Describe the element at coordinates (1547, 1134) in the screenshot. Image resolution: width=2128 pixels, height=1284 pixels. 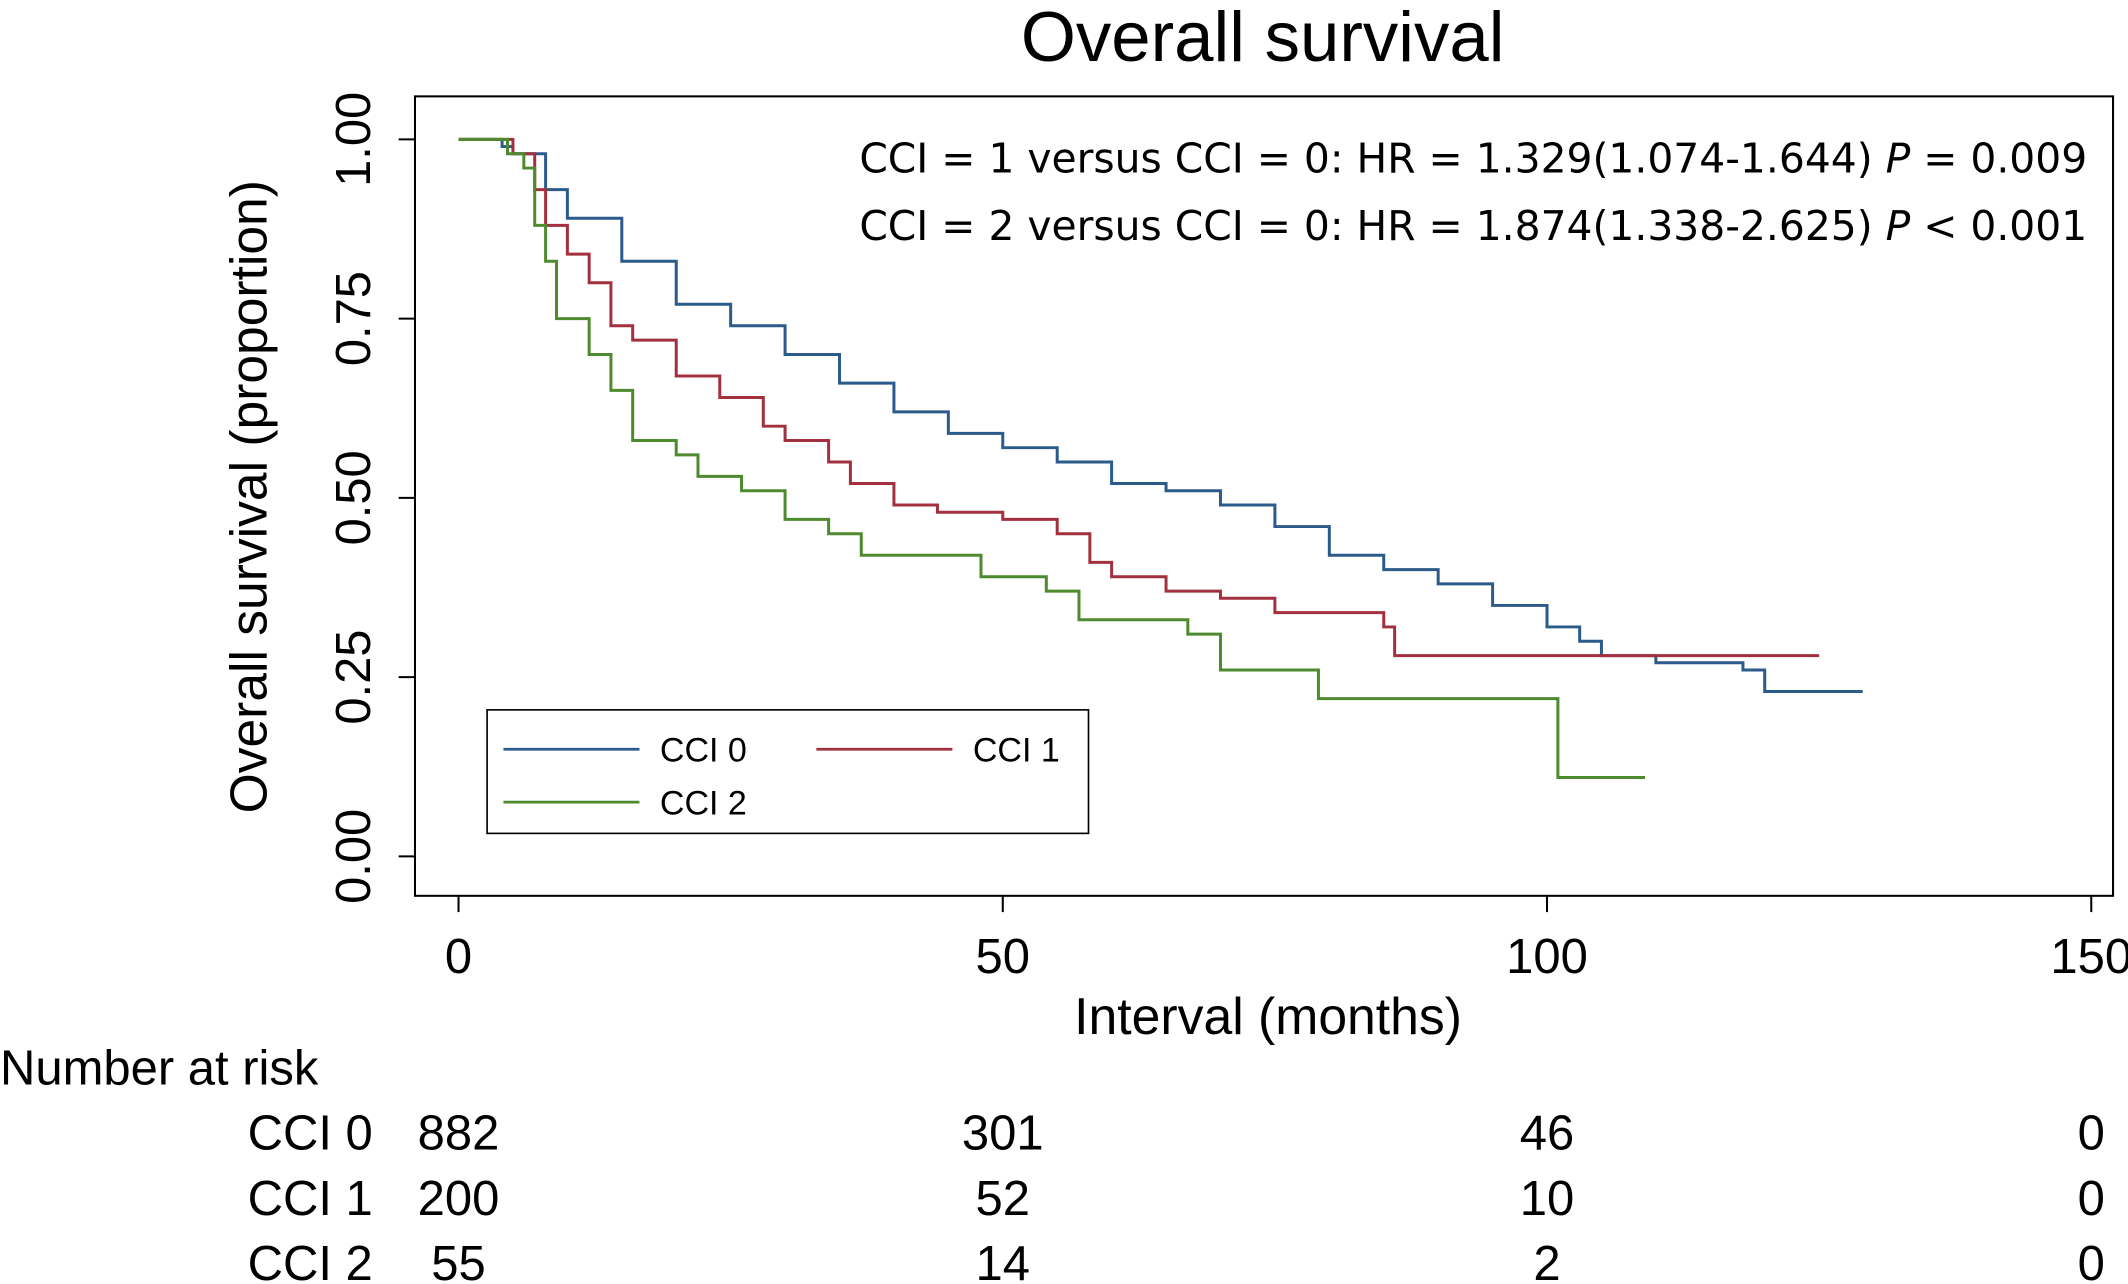
I see `risk-count: 46` at that location.